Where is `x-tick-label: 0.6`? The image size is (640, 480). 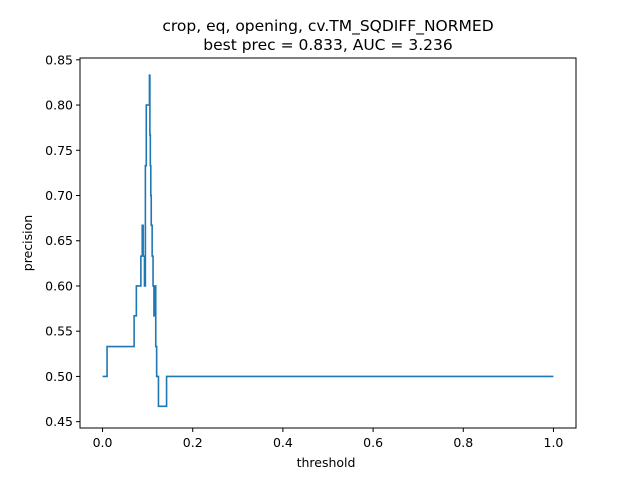 x-tick-label: 0.6 is located at coordinates (373, 442).